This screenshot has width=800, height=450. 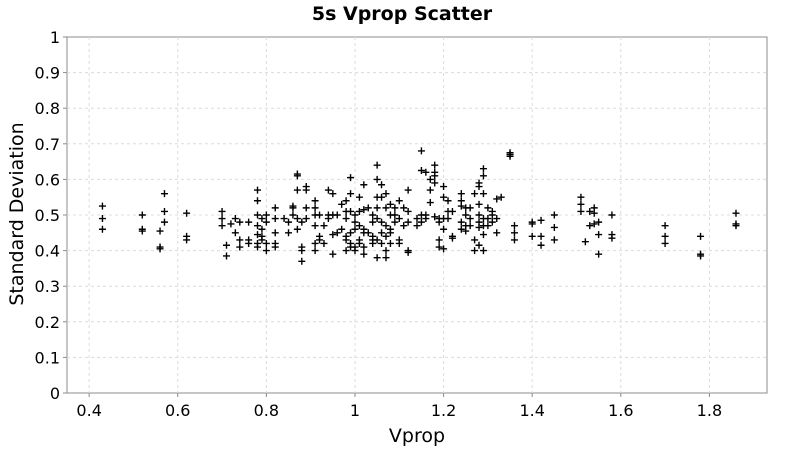 I want to click on x-tick-label: 1, so click(x=355, y=410).